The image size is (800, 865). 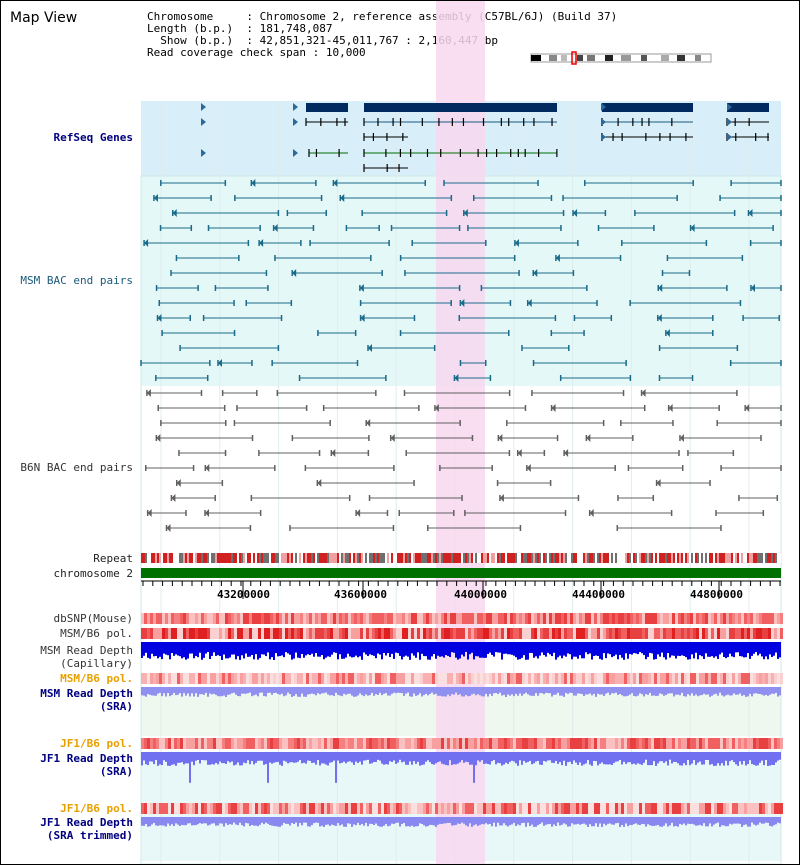 I want to click on msm-pair-arrow, so click(x=174, y=213).